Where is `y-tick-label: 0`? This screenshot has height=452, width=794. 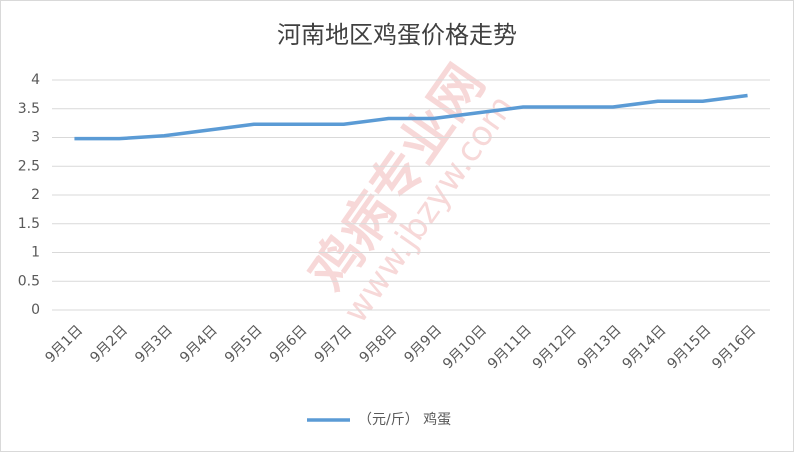
y-tick-label: 0 is located at coordinates (35, 310).